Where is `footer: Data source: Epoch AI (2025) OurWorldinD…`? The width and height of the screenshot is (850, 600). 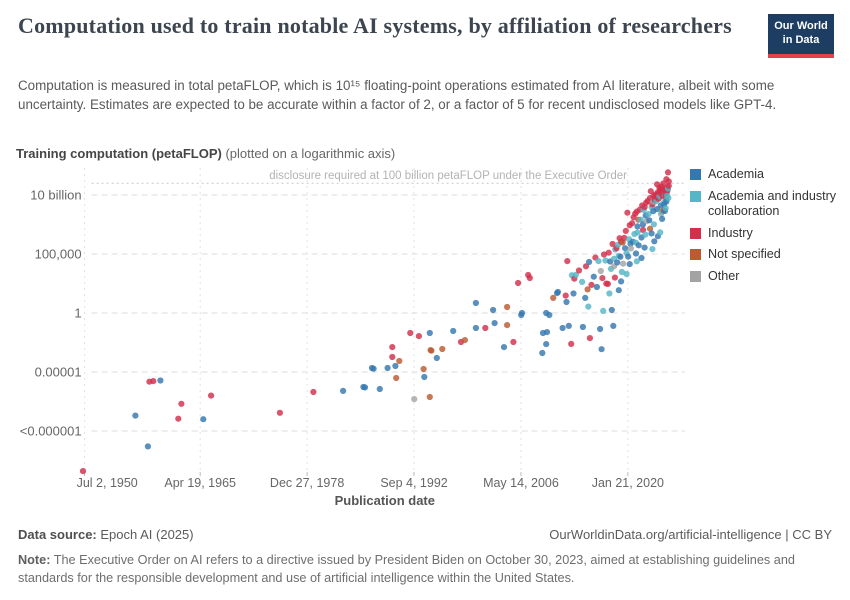 footer: Data source: Epoch AI (2025) OurWorldinD… is located at coordinates (425, 557).